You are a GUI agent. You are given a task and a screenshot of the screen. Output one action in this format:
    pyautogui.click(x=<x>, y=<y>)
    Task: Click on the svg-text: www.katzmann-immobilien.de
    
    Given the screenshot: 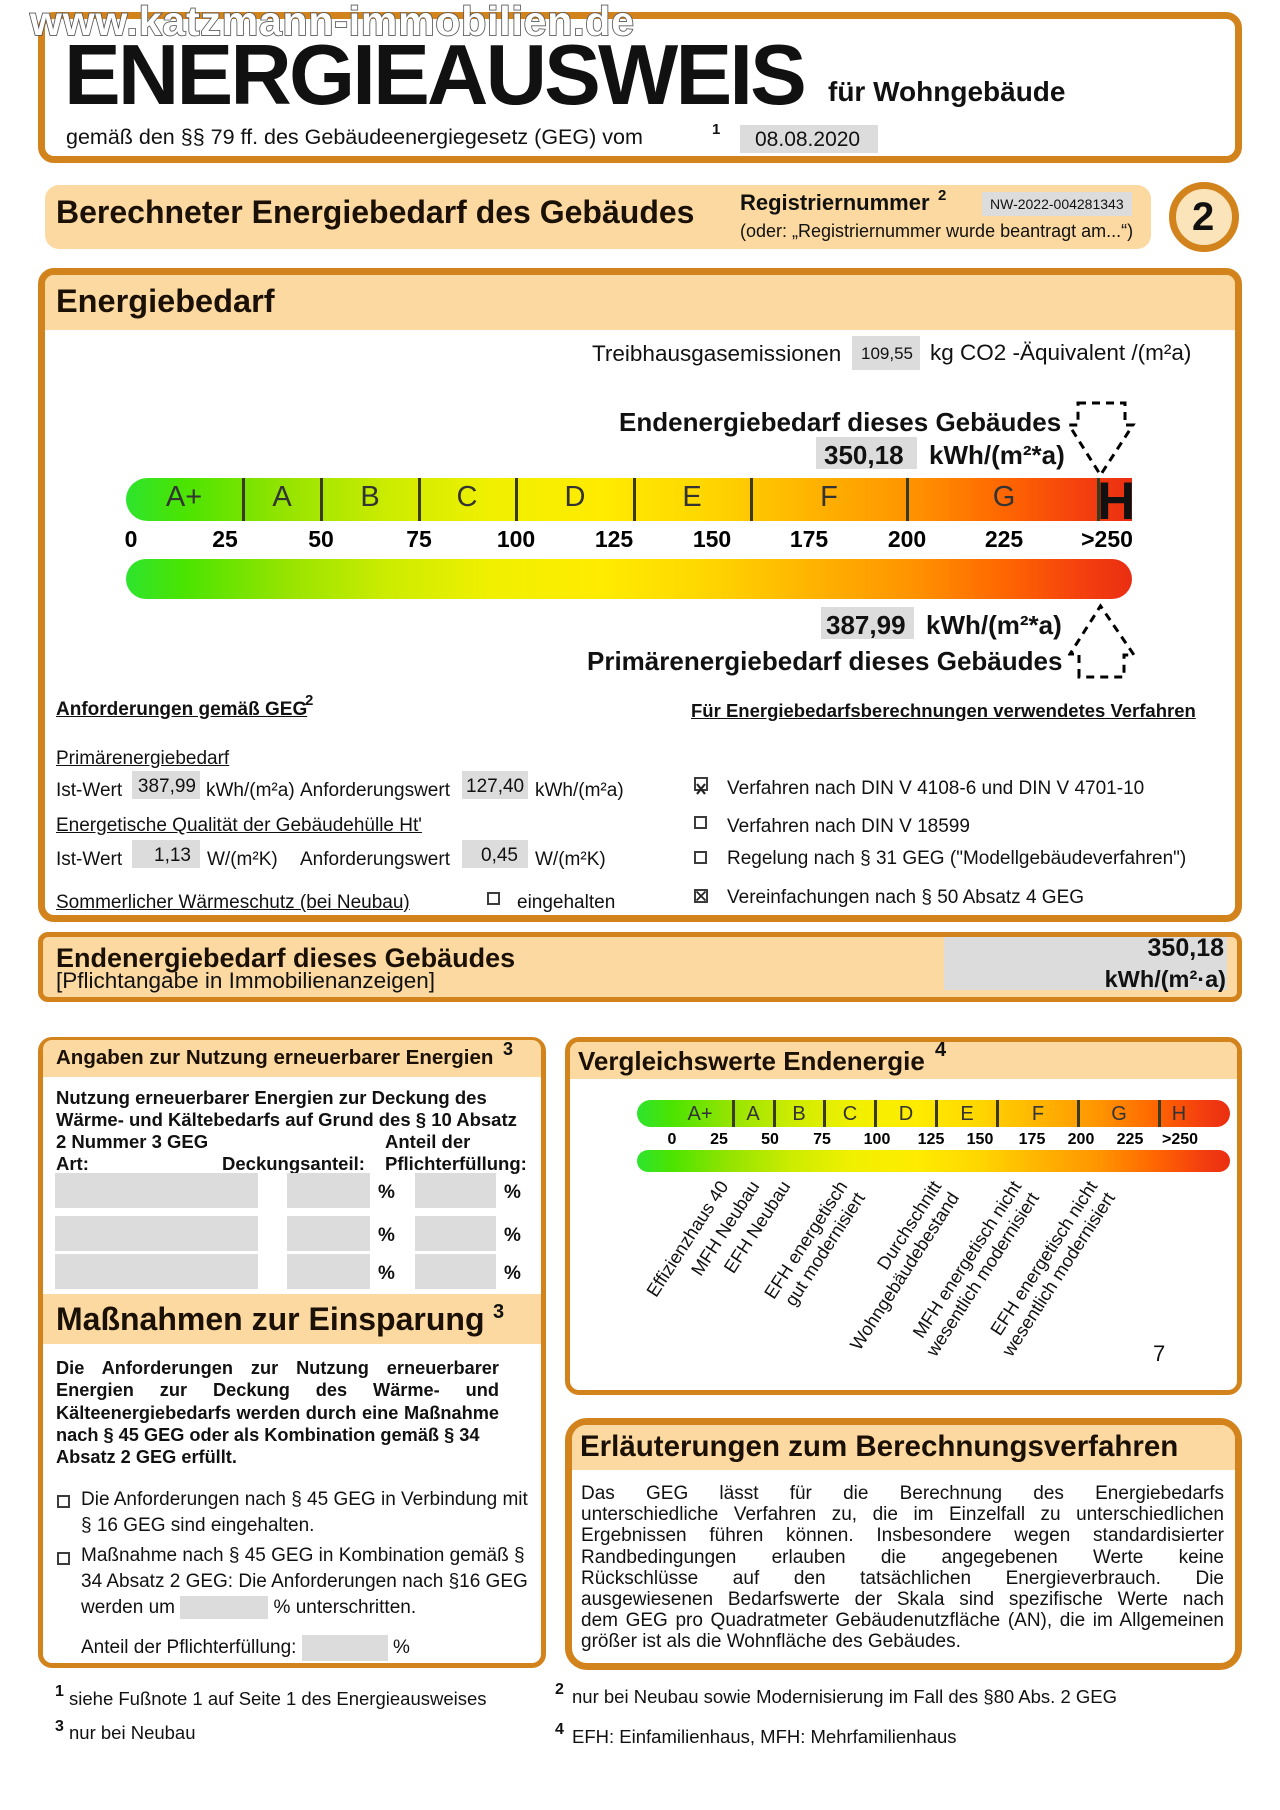 What is the action you would take?
    pyautogui.click(x=332, y=22)
    